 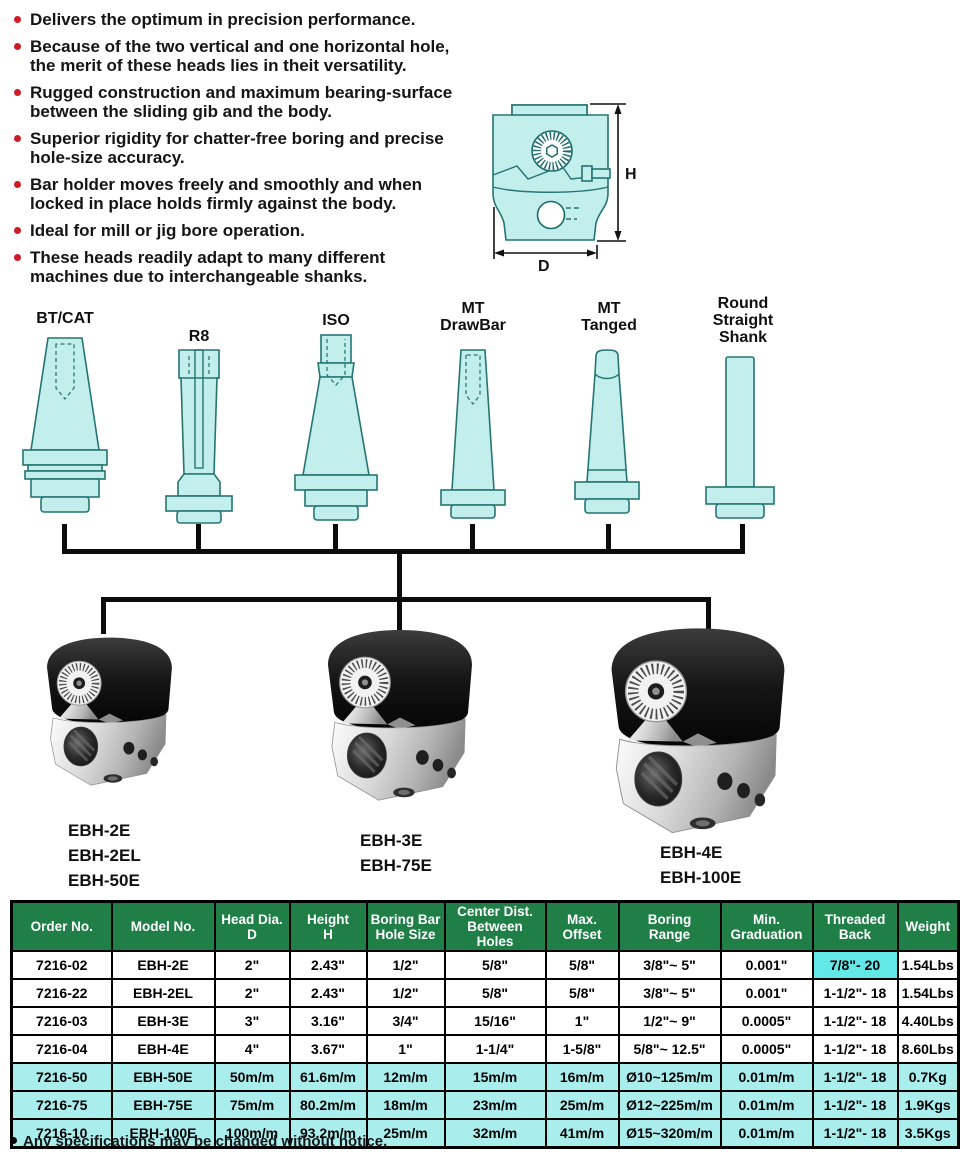 What do you see at coordinates (766, 965) in the screenshot?
I see `cell: 0.001"` at bounding box center [766, 965].